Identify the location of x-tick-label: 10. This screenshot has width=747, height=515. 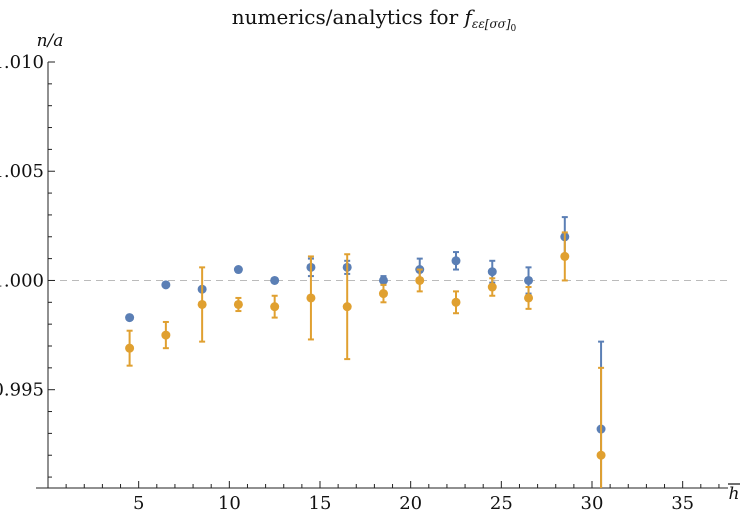
(229, 503).